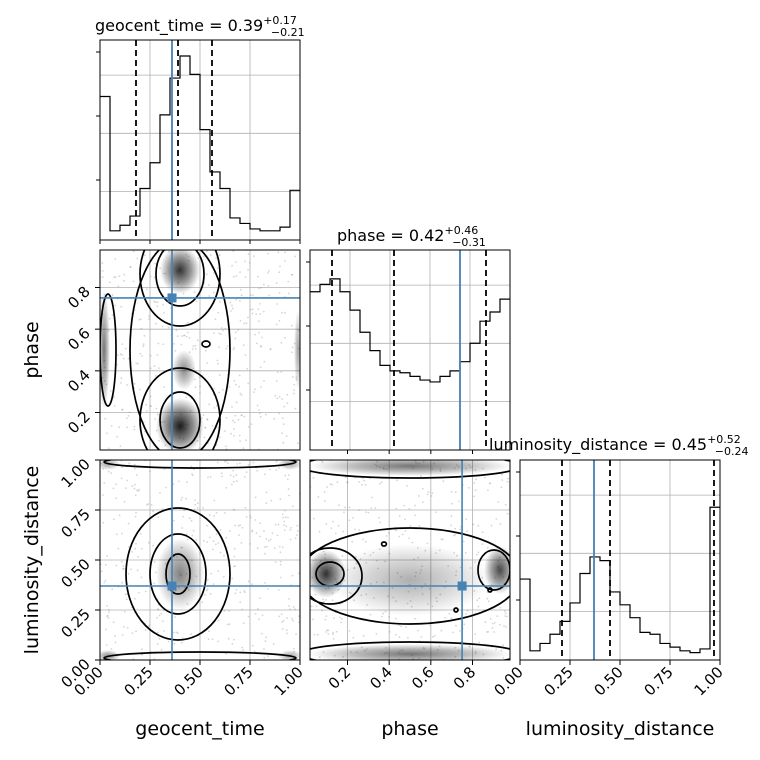 This screenshot has height=760, width=760. I want to click on density-phase-vs-geocent-time, so click(200, 350).